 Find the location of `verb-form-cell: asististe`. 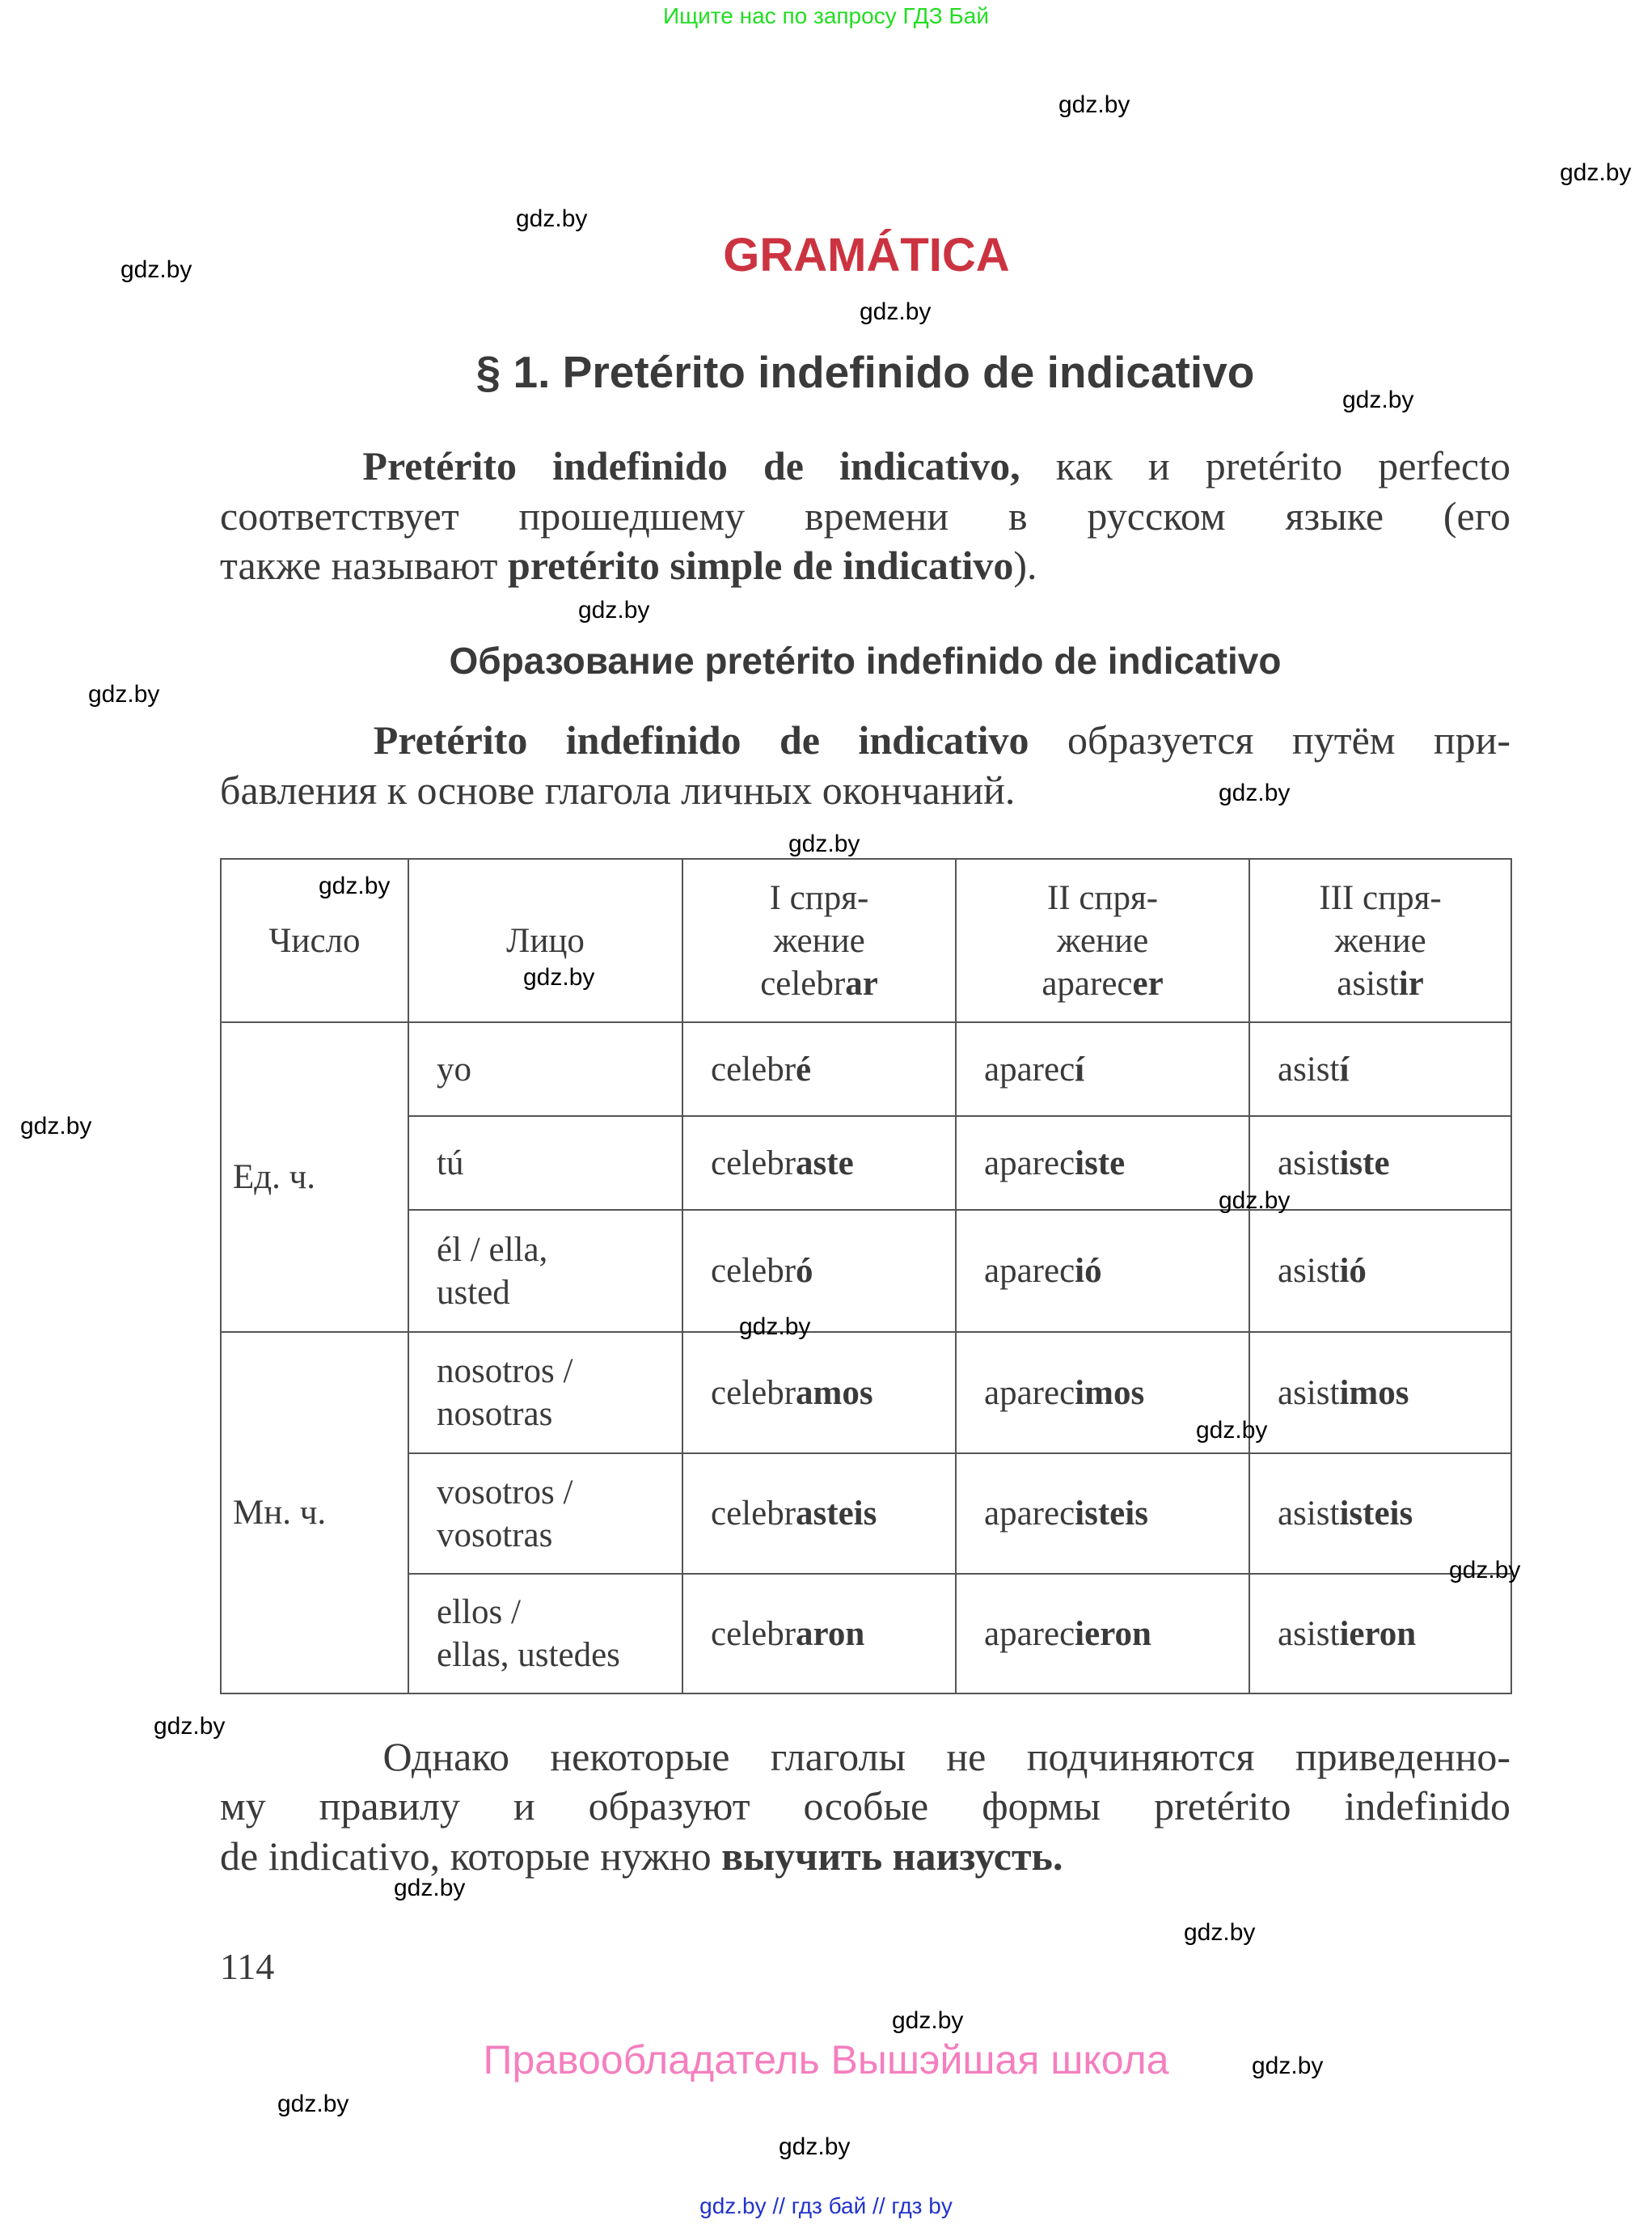

verb-form-cell: asististe is located at coordinates (1380, 1163).